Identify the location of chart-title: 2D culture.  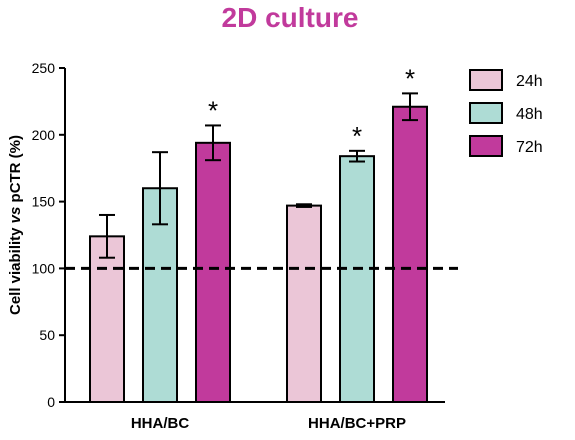
(290, 17).